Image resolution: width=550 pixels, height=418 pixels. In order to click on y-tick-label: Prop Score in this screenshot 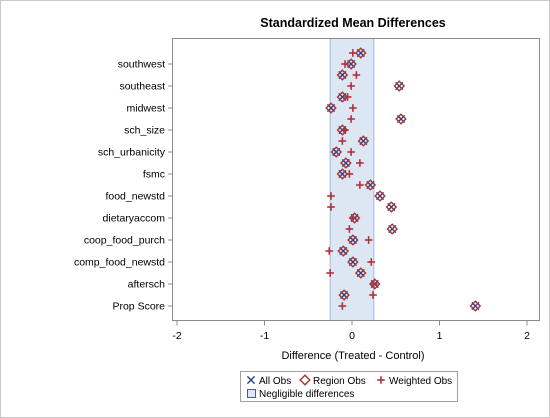, I will do `click(138, 307)`.